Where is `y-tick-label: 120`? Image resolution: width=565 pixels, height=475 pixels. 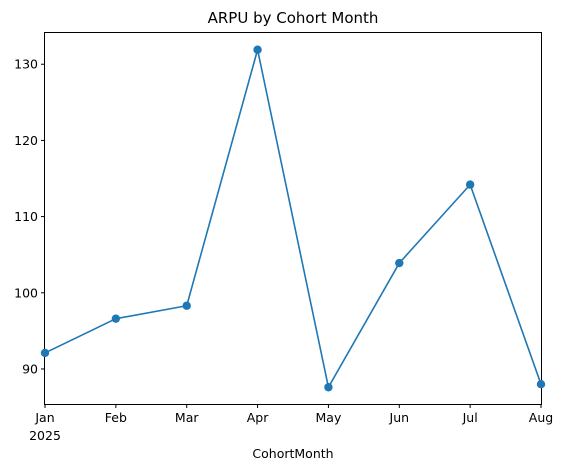
y-tick-label: 120 is located at coordinates (26, 140).